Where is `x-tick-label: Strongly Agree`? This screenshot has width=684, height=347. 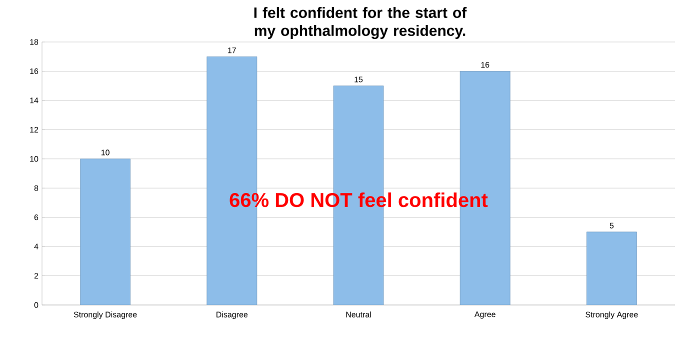 x-tick-label: Strongly Agree is located at coordinates (612, 315).